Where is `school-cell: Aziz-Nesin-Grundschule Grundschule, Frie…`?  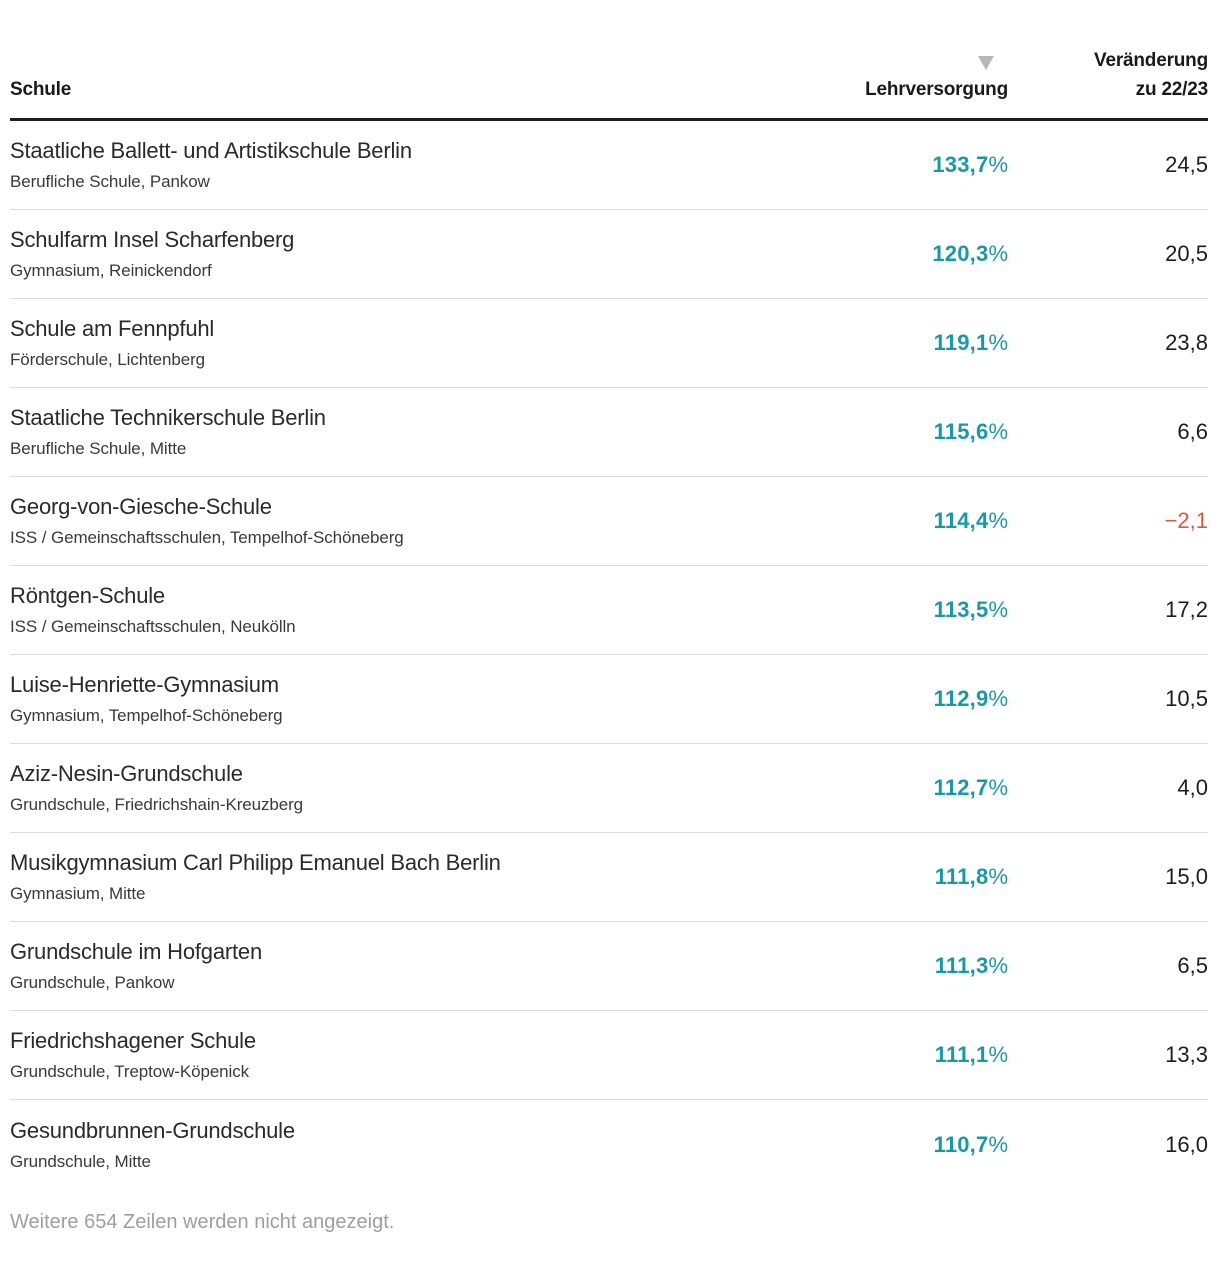
school-cell: Aziz-Nesin-Grundschule Grundschule, Frie… is located at coordinates (414, 788).